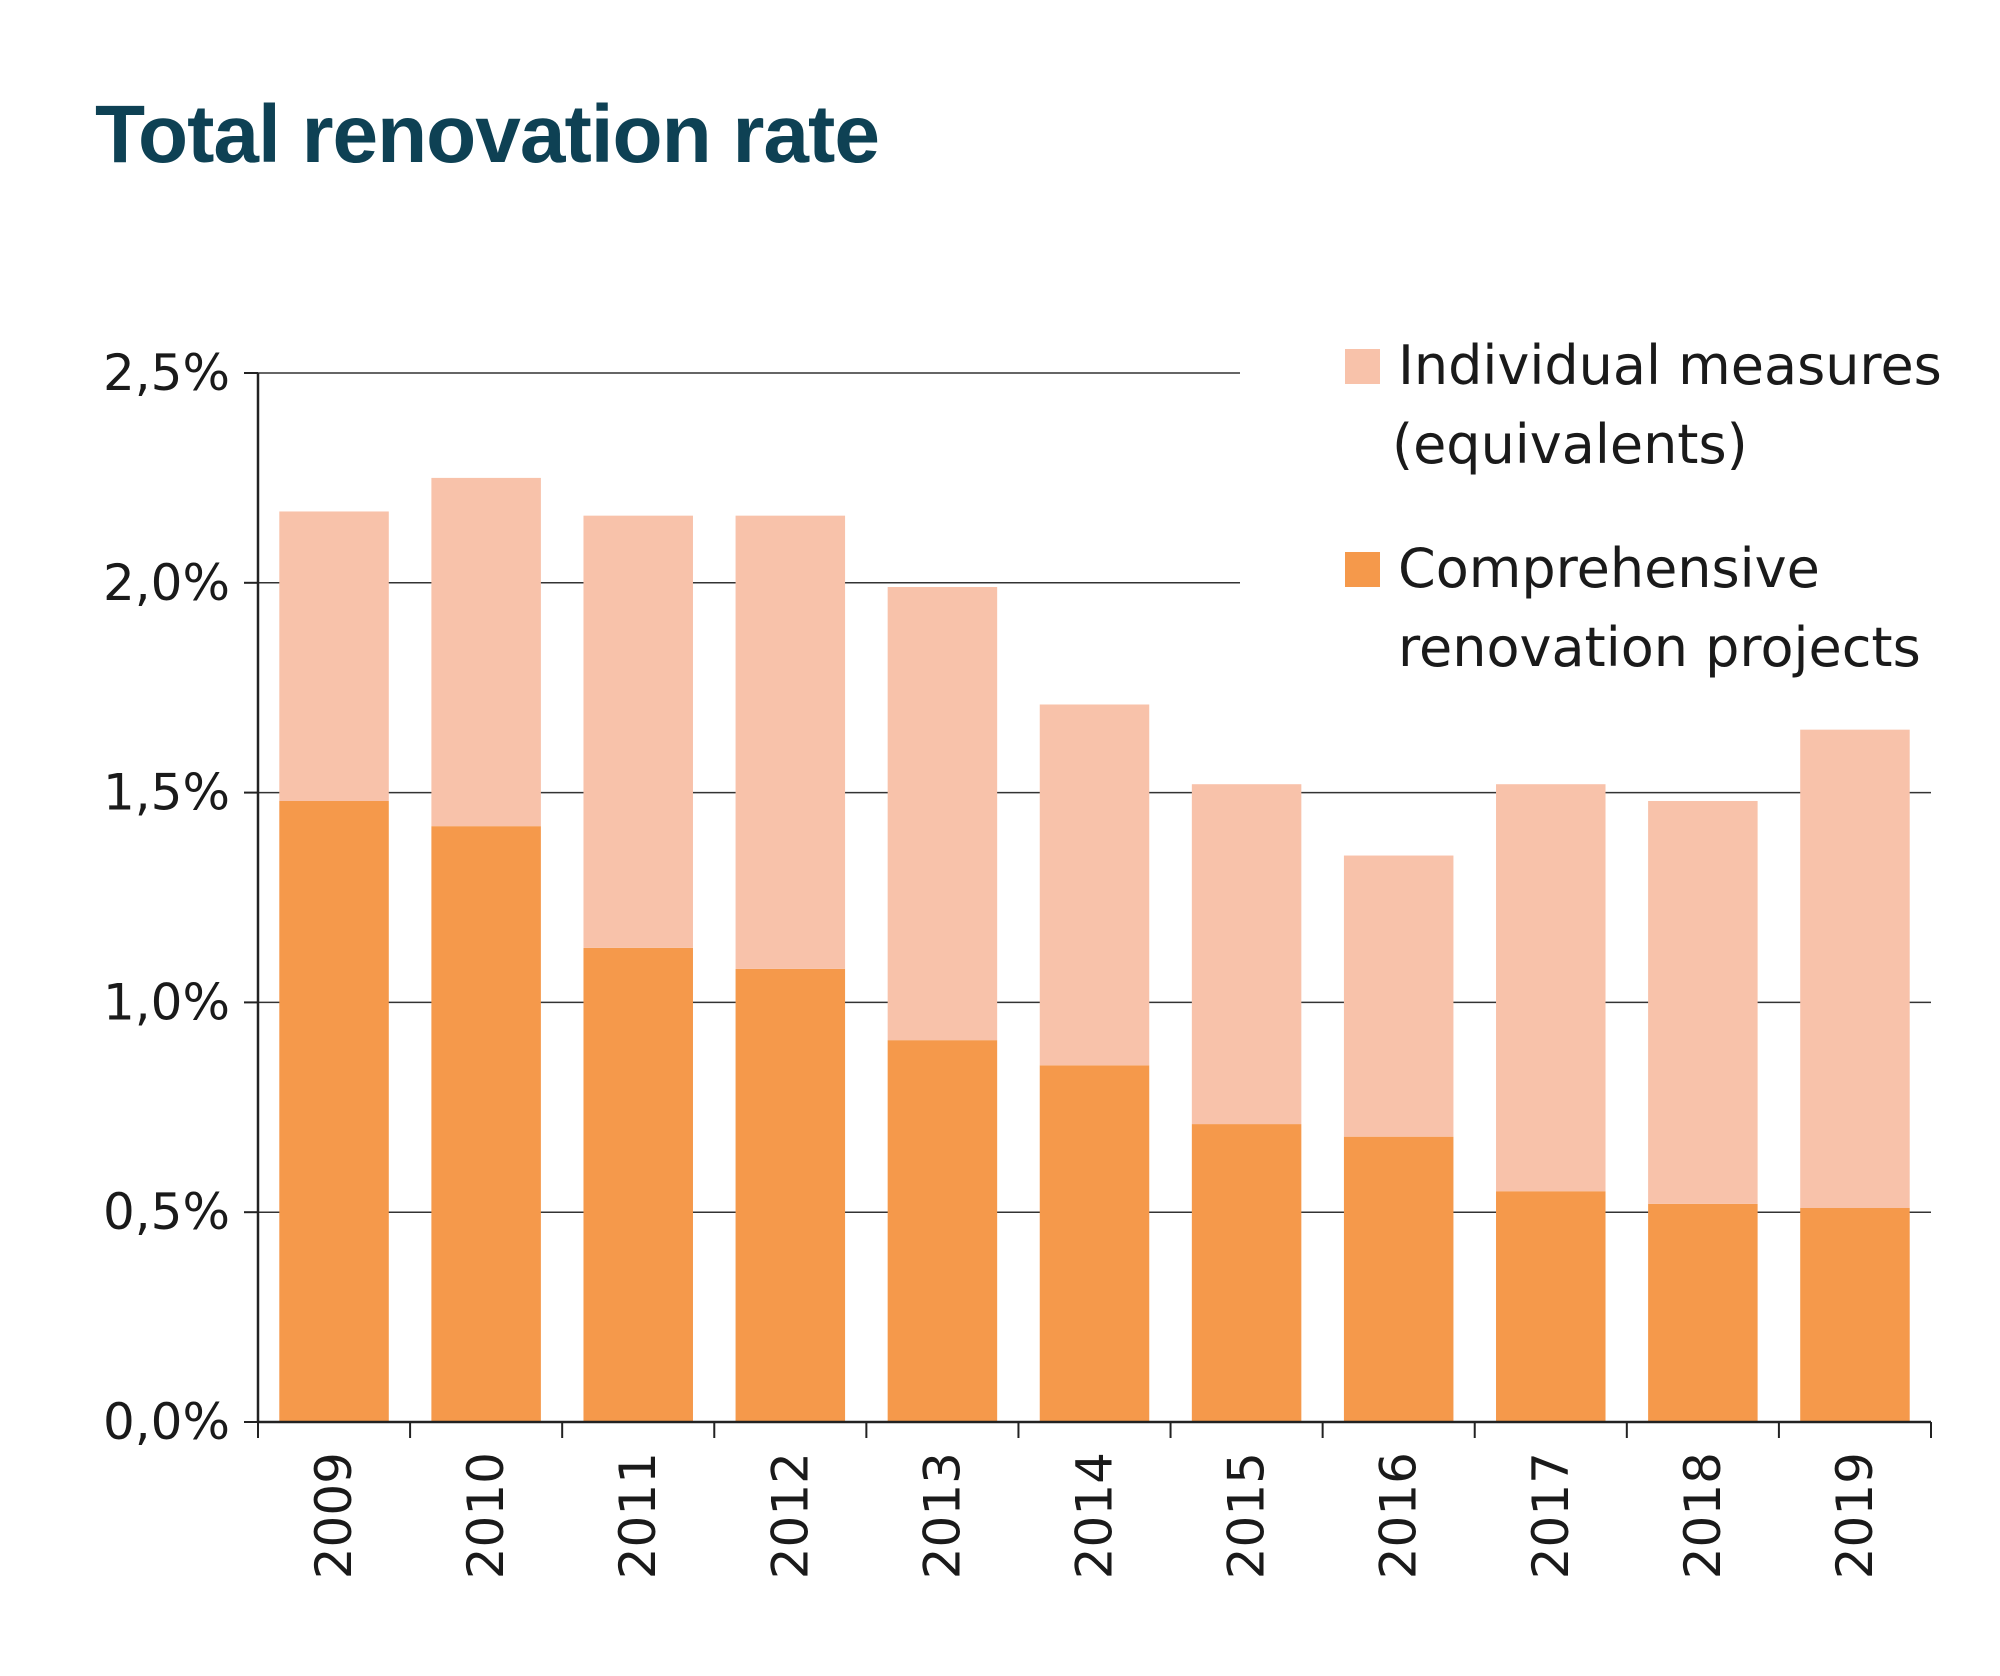  Describe the element at coordinates (334, 1515) in the screenshot. I see `x-tick-label: 2009` at that location.